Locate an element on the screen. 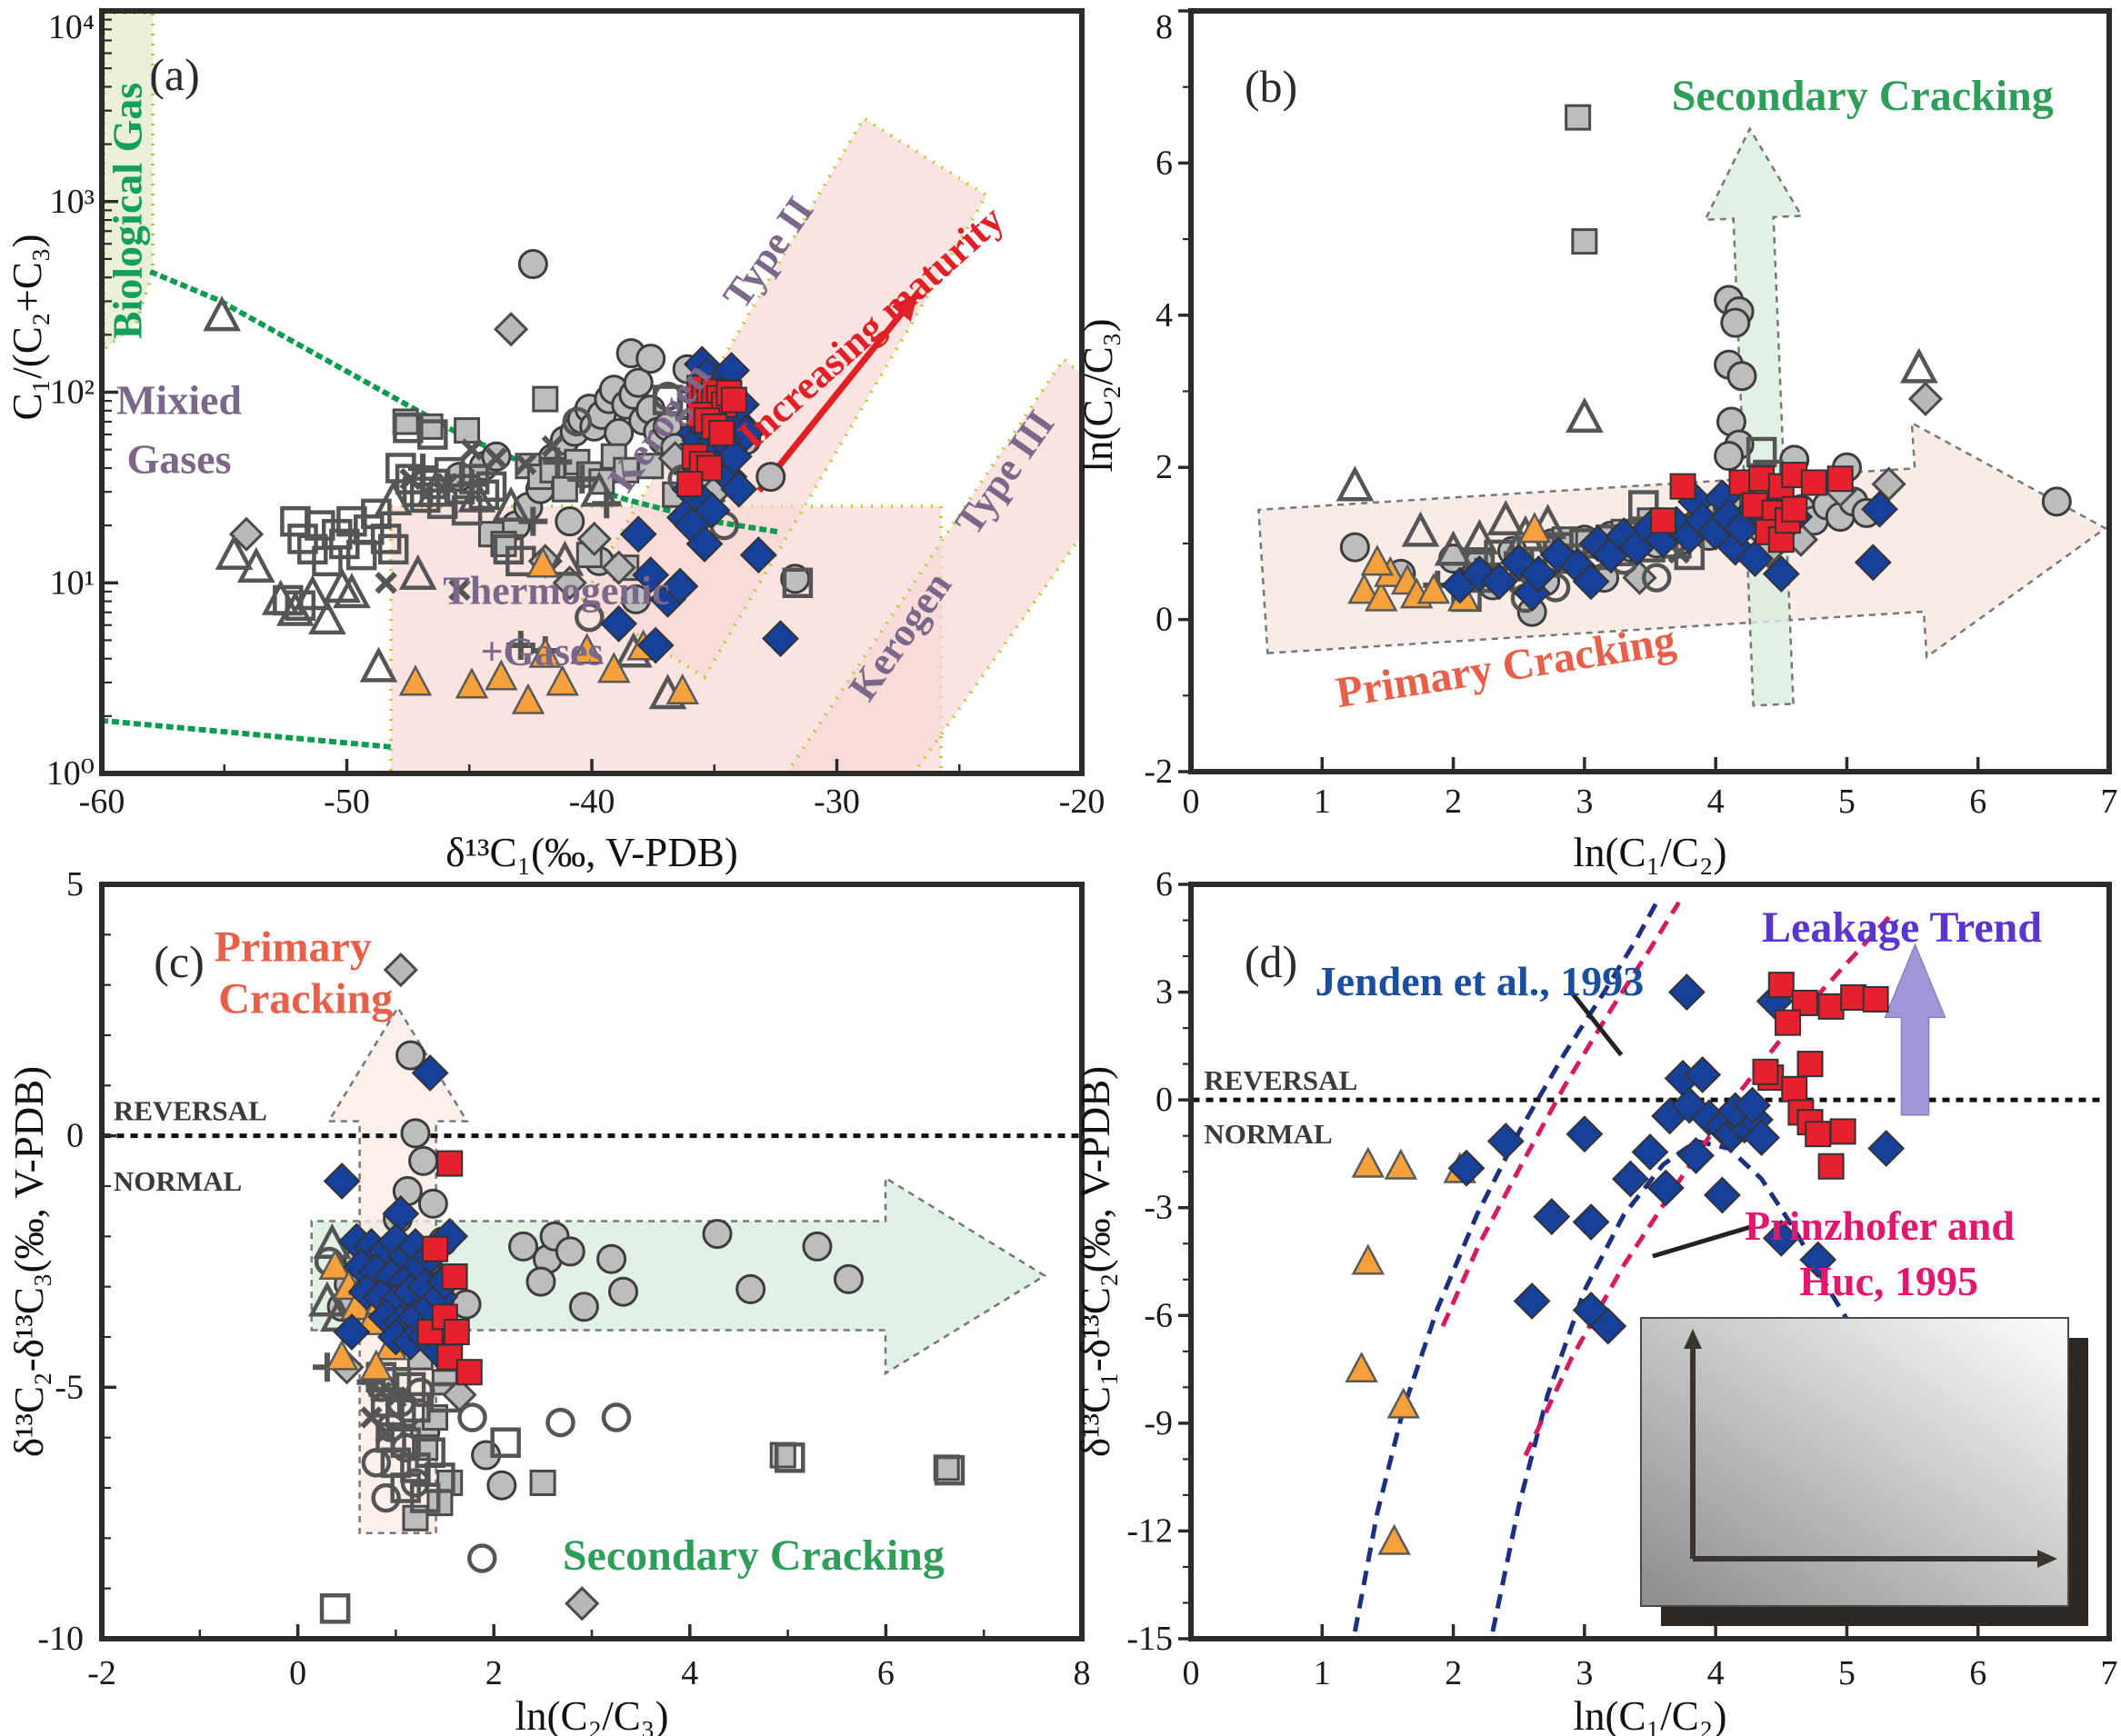 Image resolution: width=2121 pixels, height=1736 pixels. x-tick-label: -50 is located at coordinates (347, 802).